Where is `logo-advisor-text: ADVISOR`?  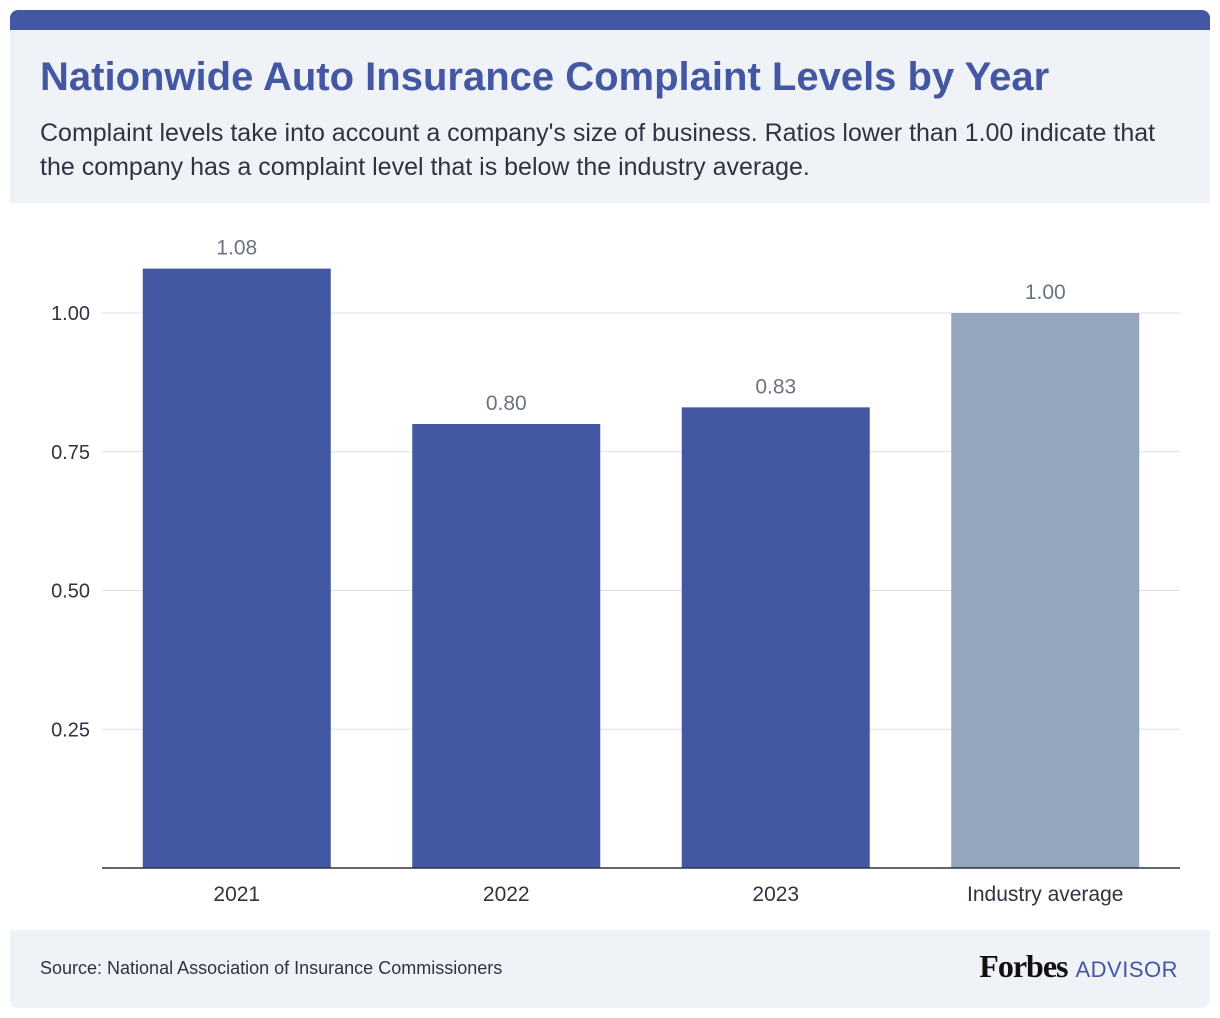 logo-advisor-text: ADVISOR is located at coordinates (1126, 969).